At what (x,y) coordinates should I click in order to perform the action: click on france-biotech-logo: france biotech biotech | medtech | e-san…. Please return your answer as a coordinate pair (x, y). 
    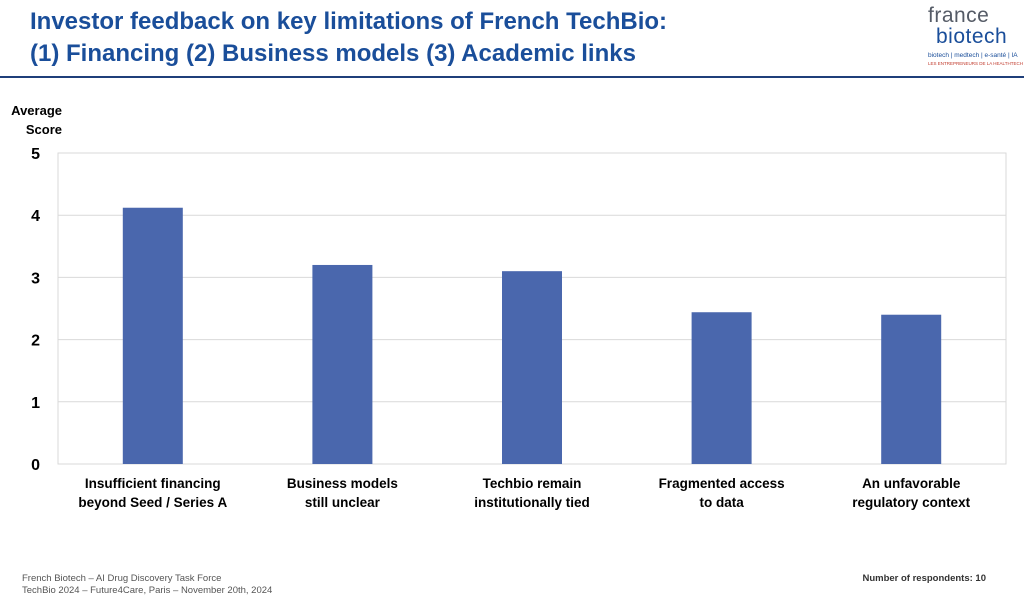
    Looking at the image, I should click on (974, 37).